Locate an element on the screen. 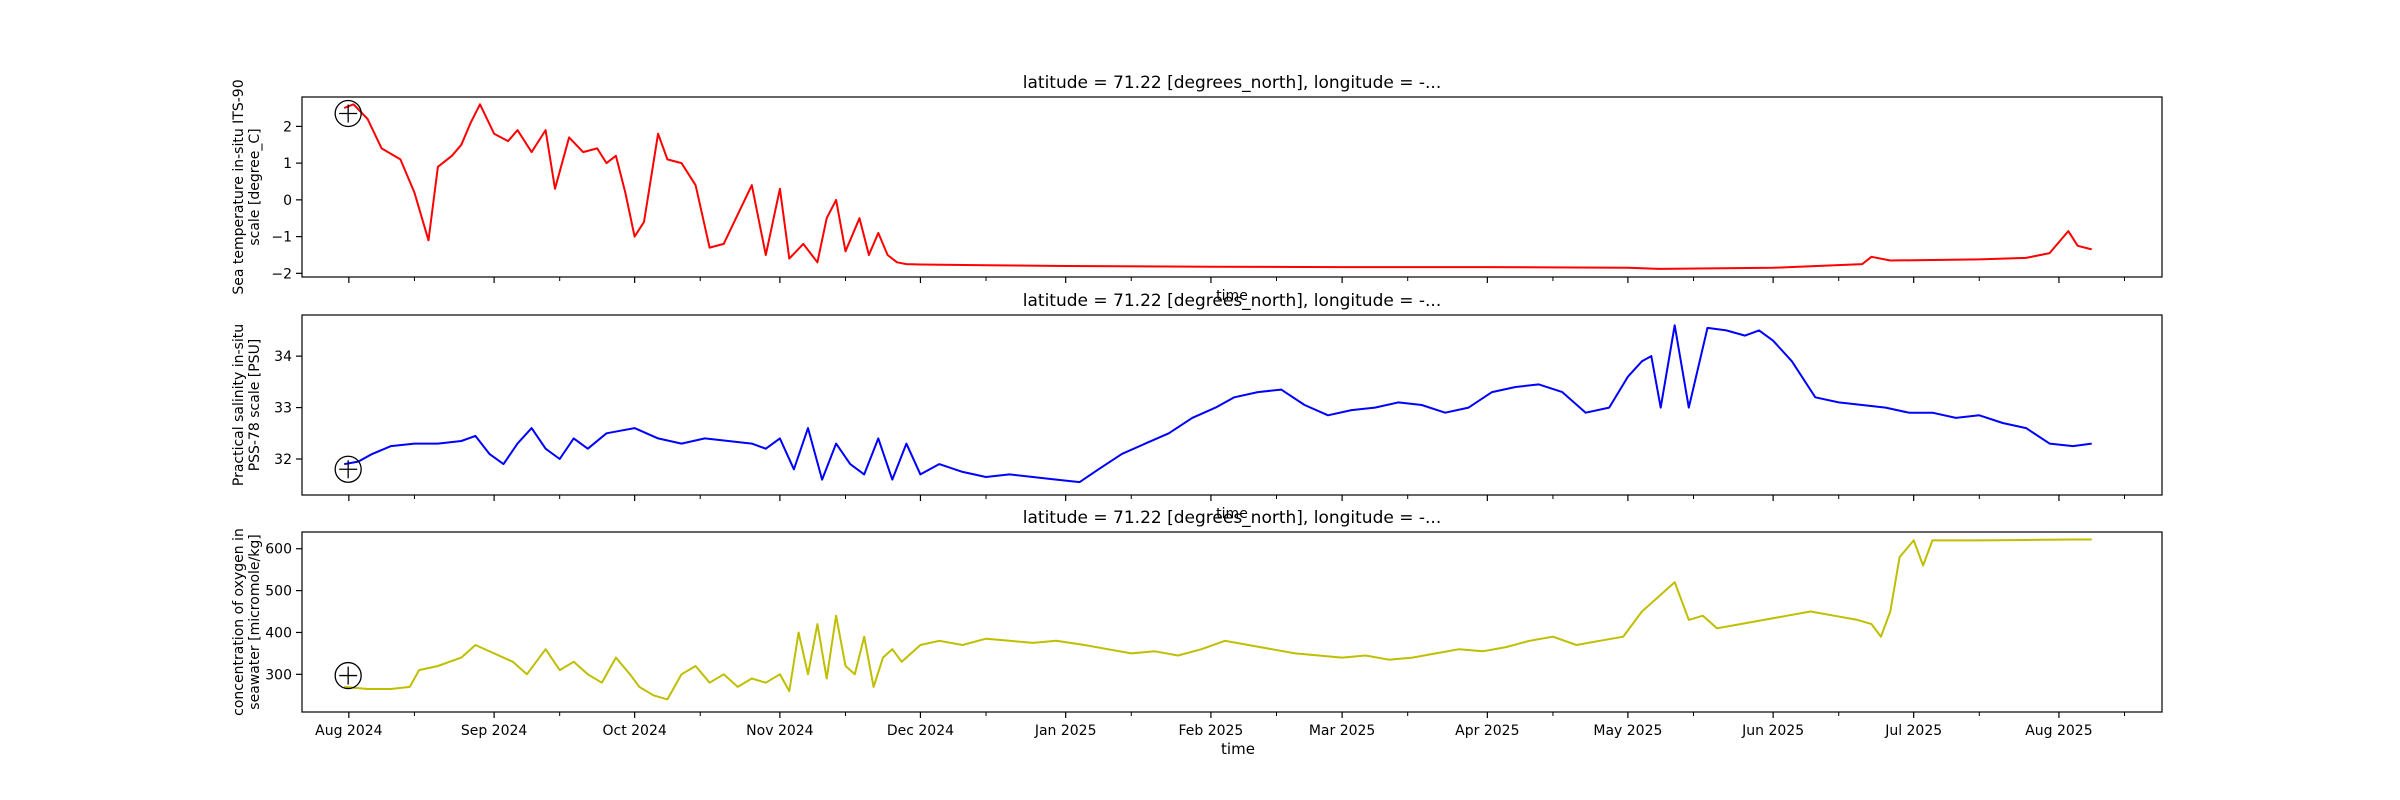  x-tick-label: Aug 2024 is located at coordinates (349, 731).